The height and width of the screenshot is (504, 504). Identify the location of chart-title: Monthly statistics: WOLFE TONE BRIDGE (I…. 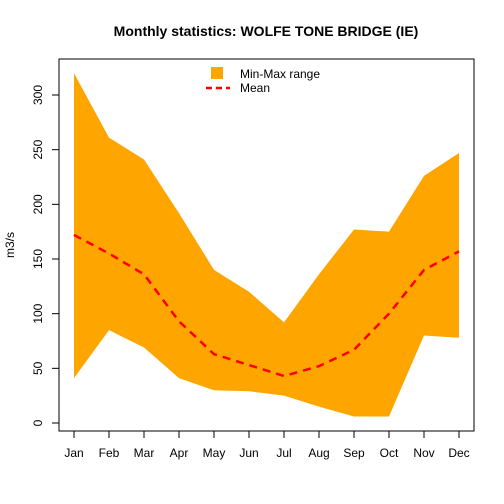
(266, 31).